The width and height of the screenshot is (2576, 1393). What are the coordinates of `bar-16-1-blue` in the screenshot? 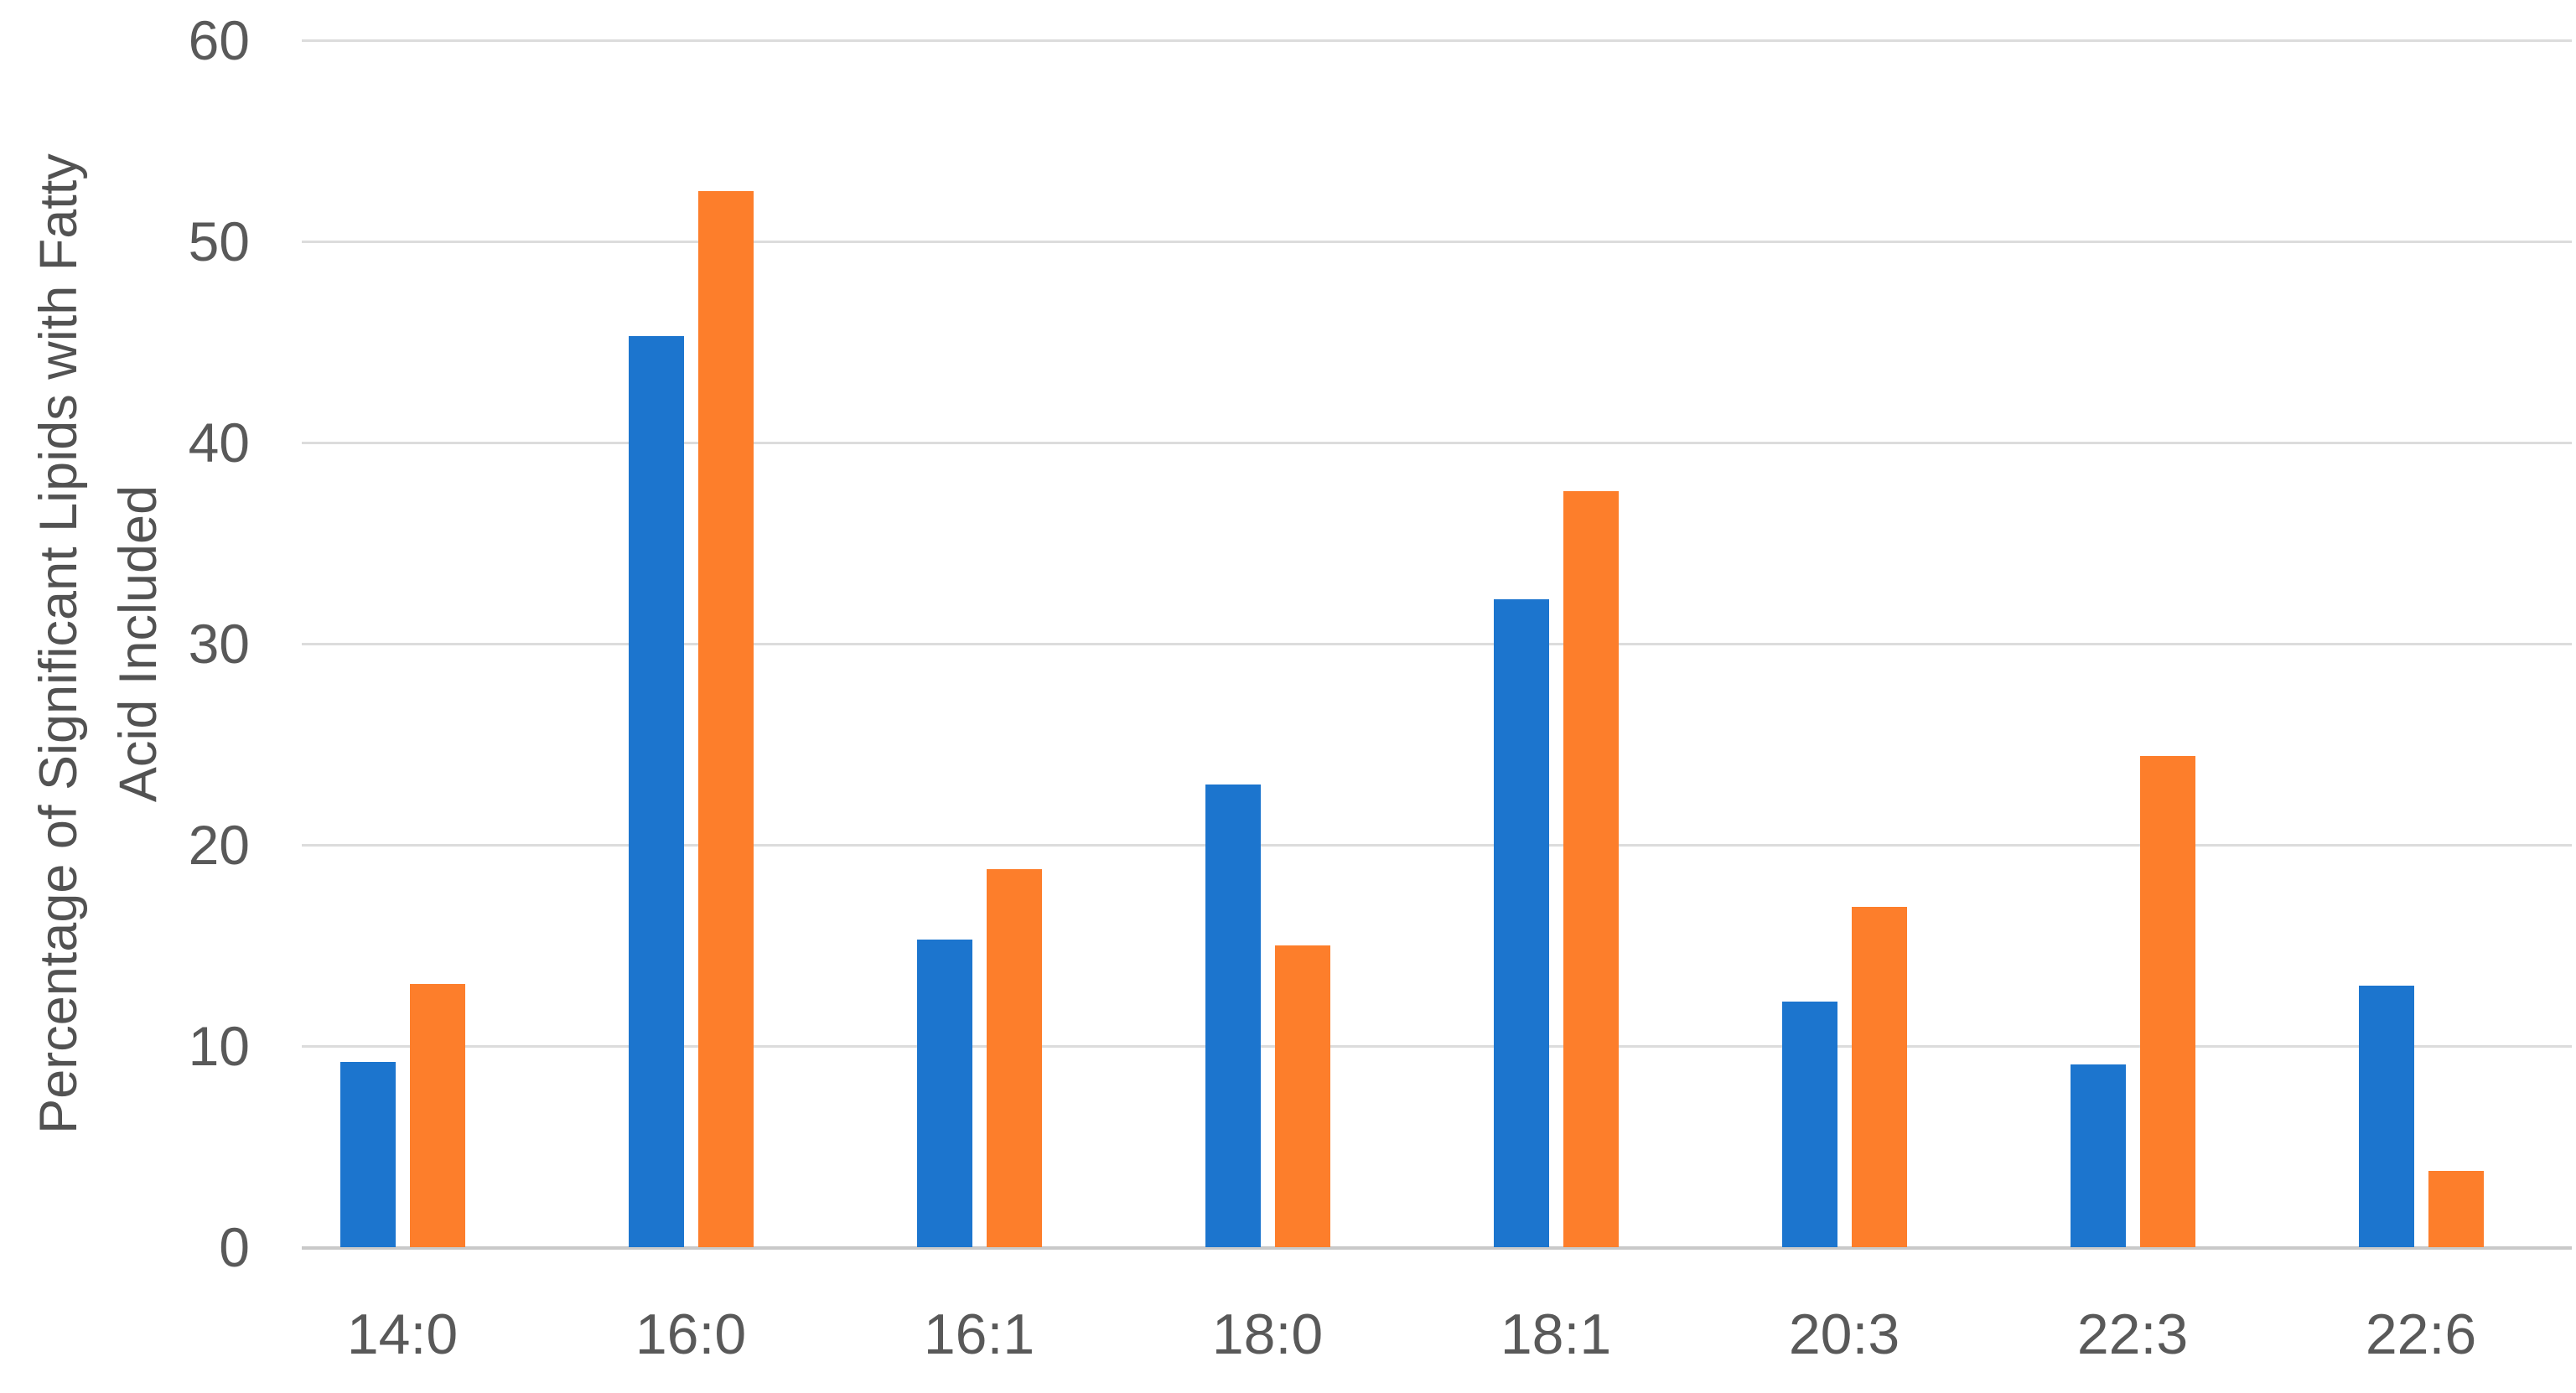 It's located at (944, 1093).